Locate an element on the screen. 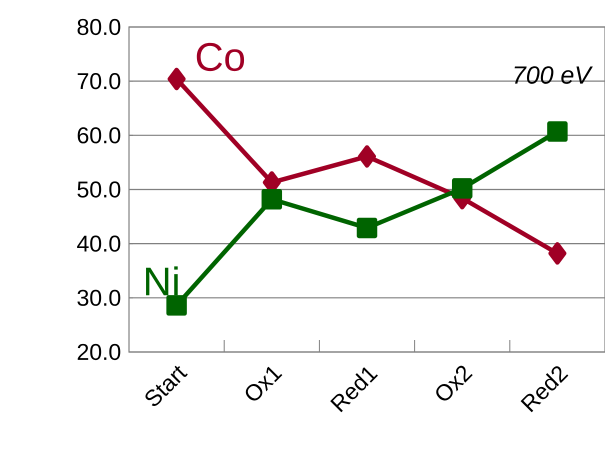 The height and width of the screenshot is (475, 605). series-label: Co is located at coordinates (220, 57).